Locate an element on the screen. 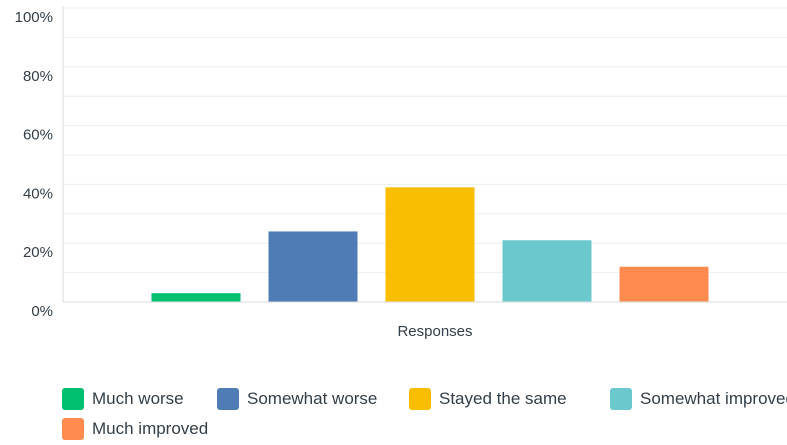 This screenshot has width=787, height=445. legend-item: Somewhat worse is located at coordinates (297, 399).